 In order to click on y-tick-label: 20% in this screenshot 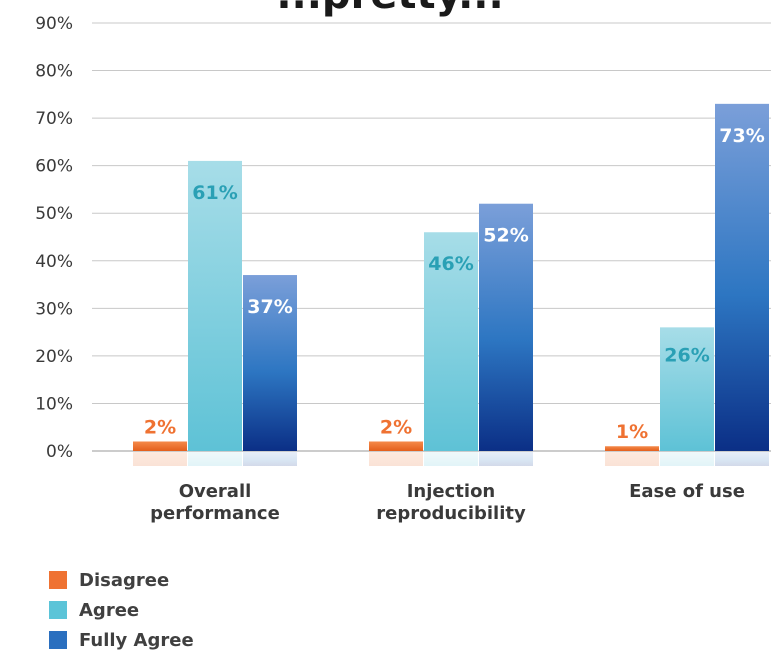, I will do `click(54, 357)`.